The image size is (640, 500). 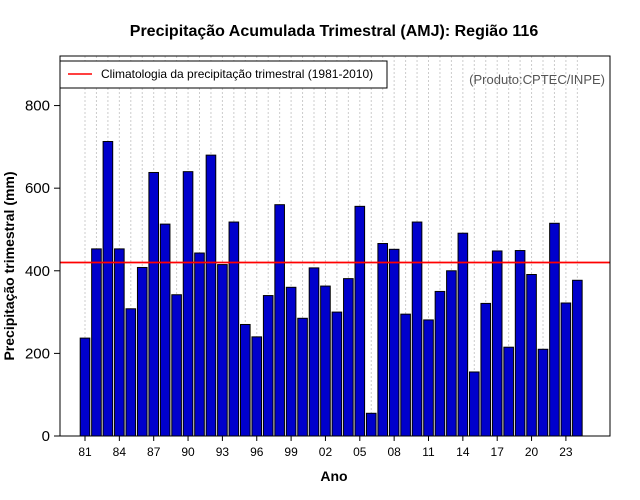 What do you see at coordinates (154, 452) in the screenshot?
I see `x-tick-label: 87` at bounding box center [154, 452].